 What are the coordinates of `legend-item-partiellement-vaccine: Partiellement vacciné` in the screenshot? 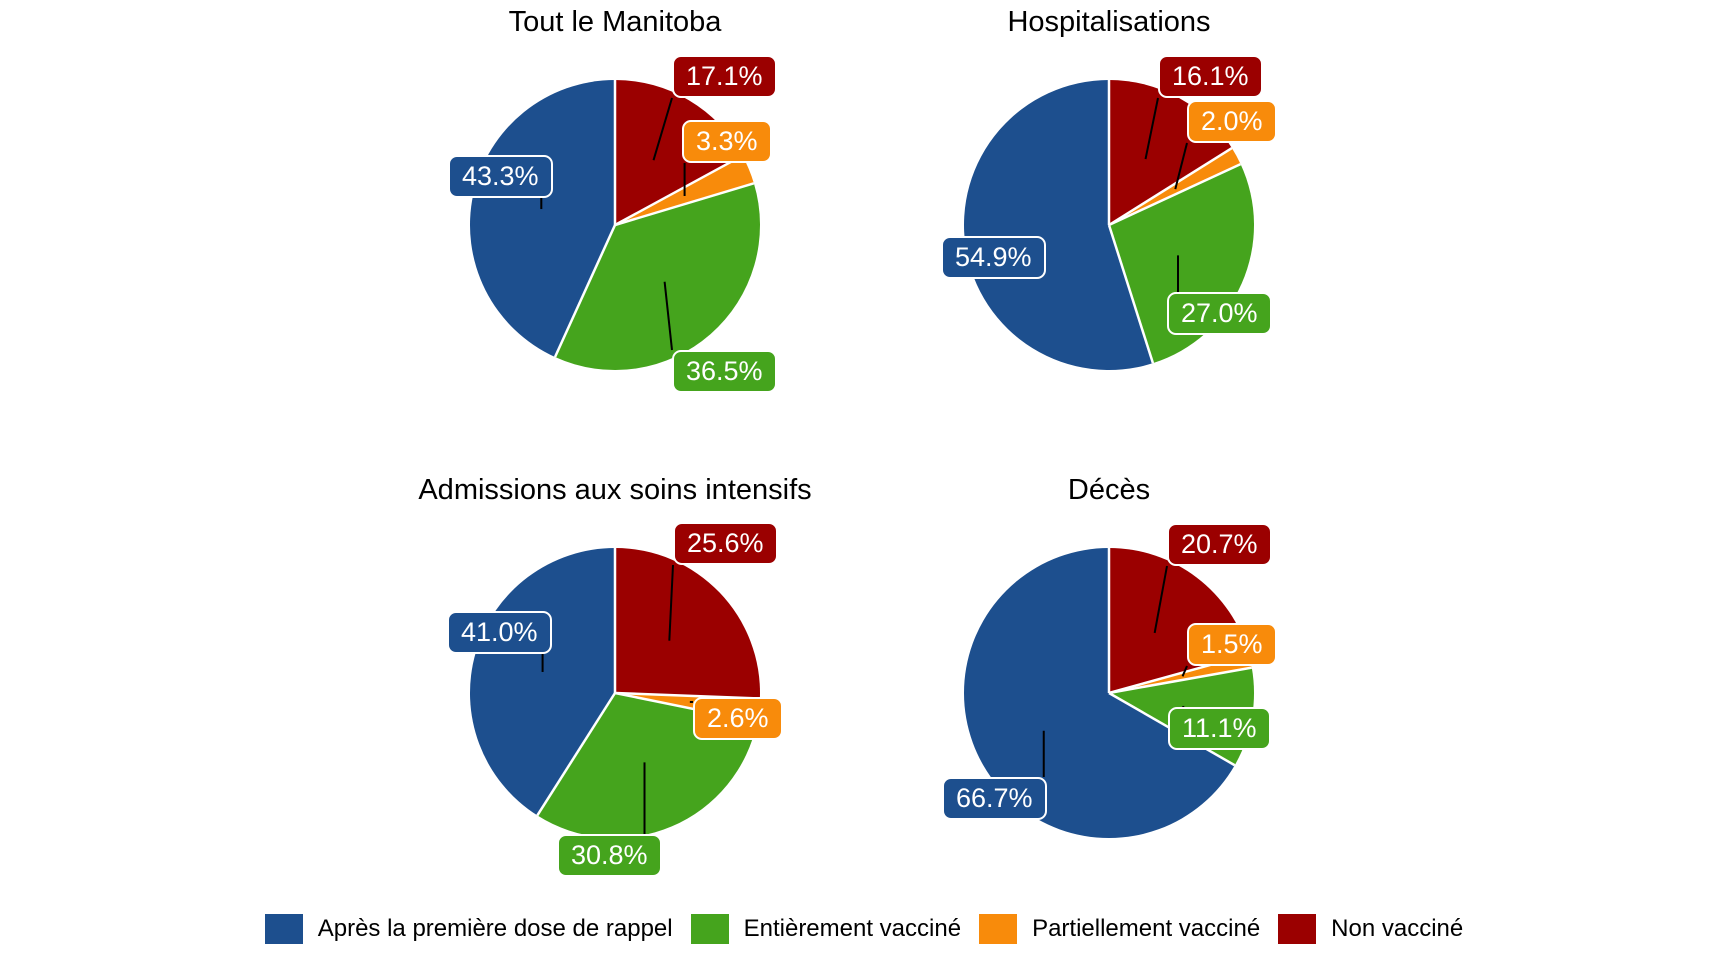 It's located at (1119, 929).